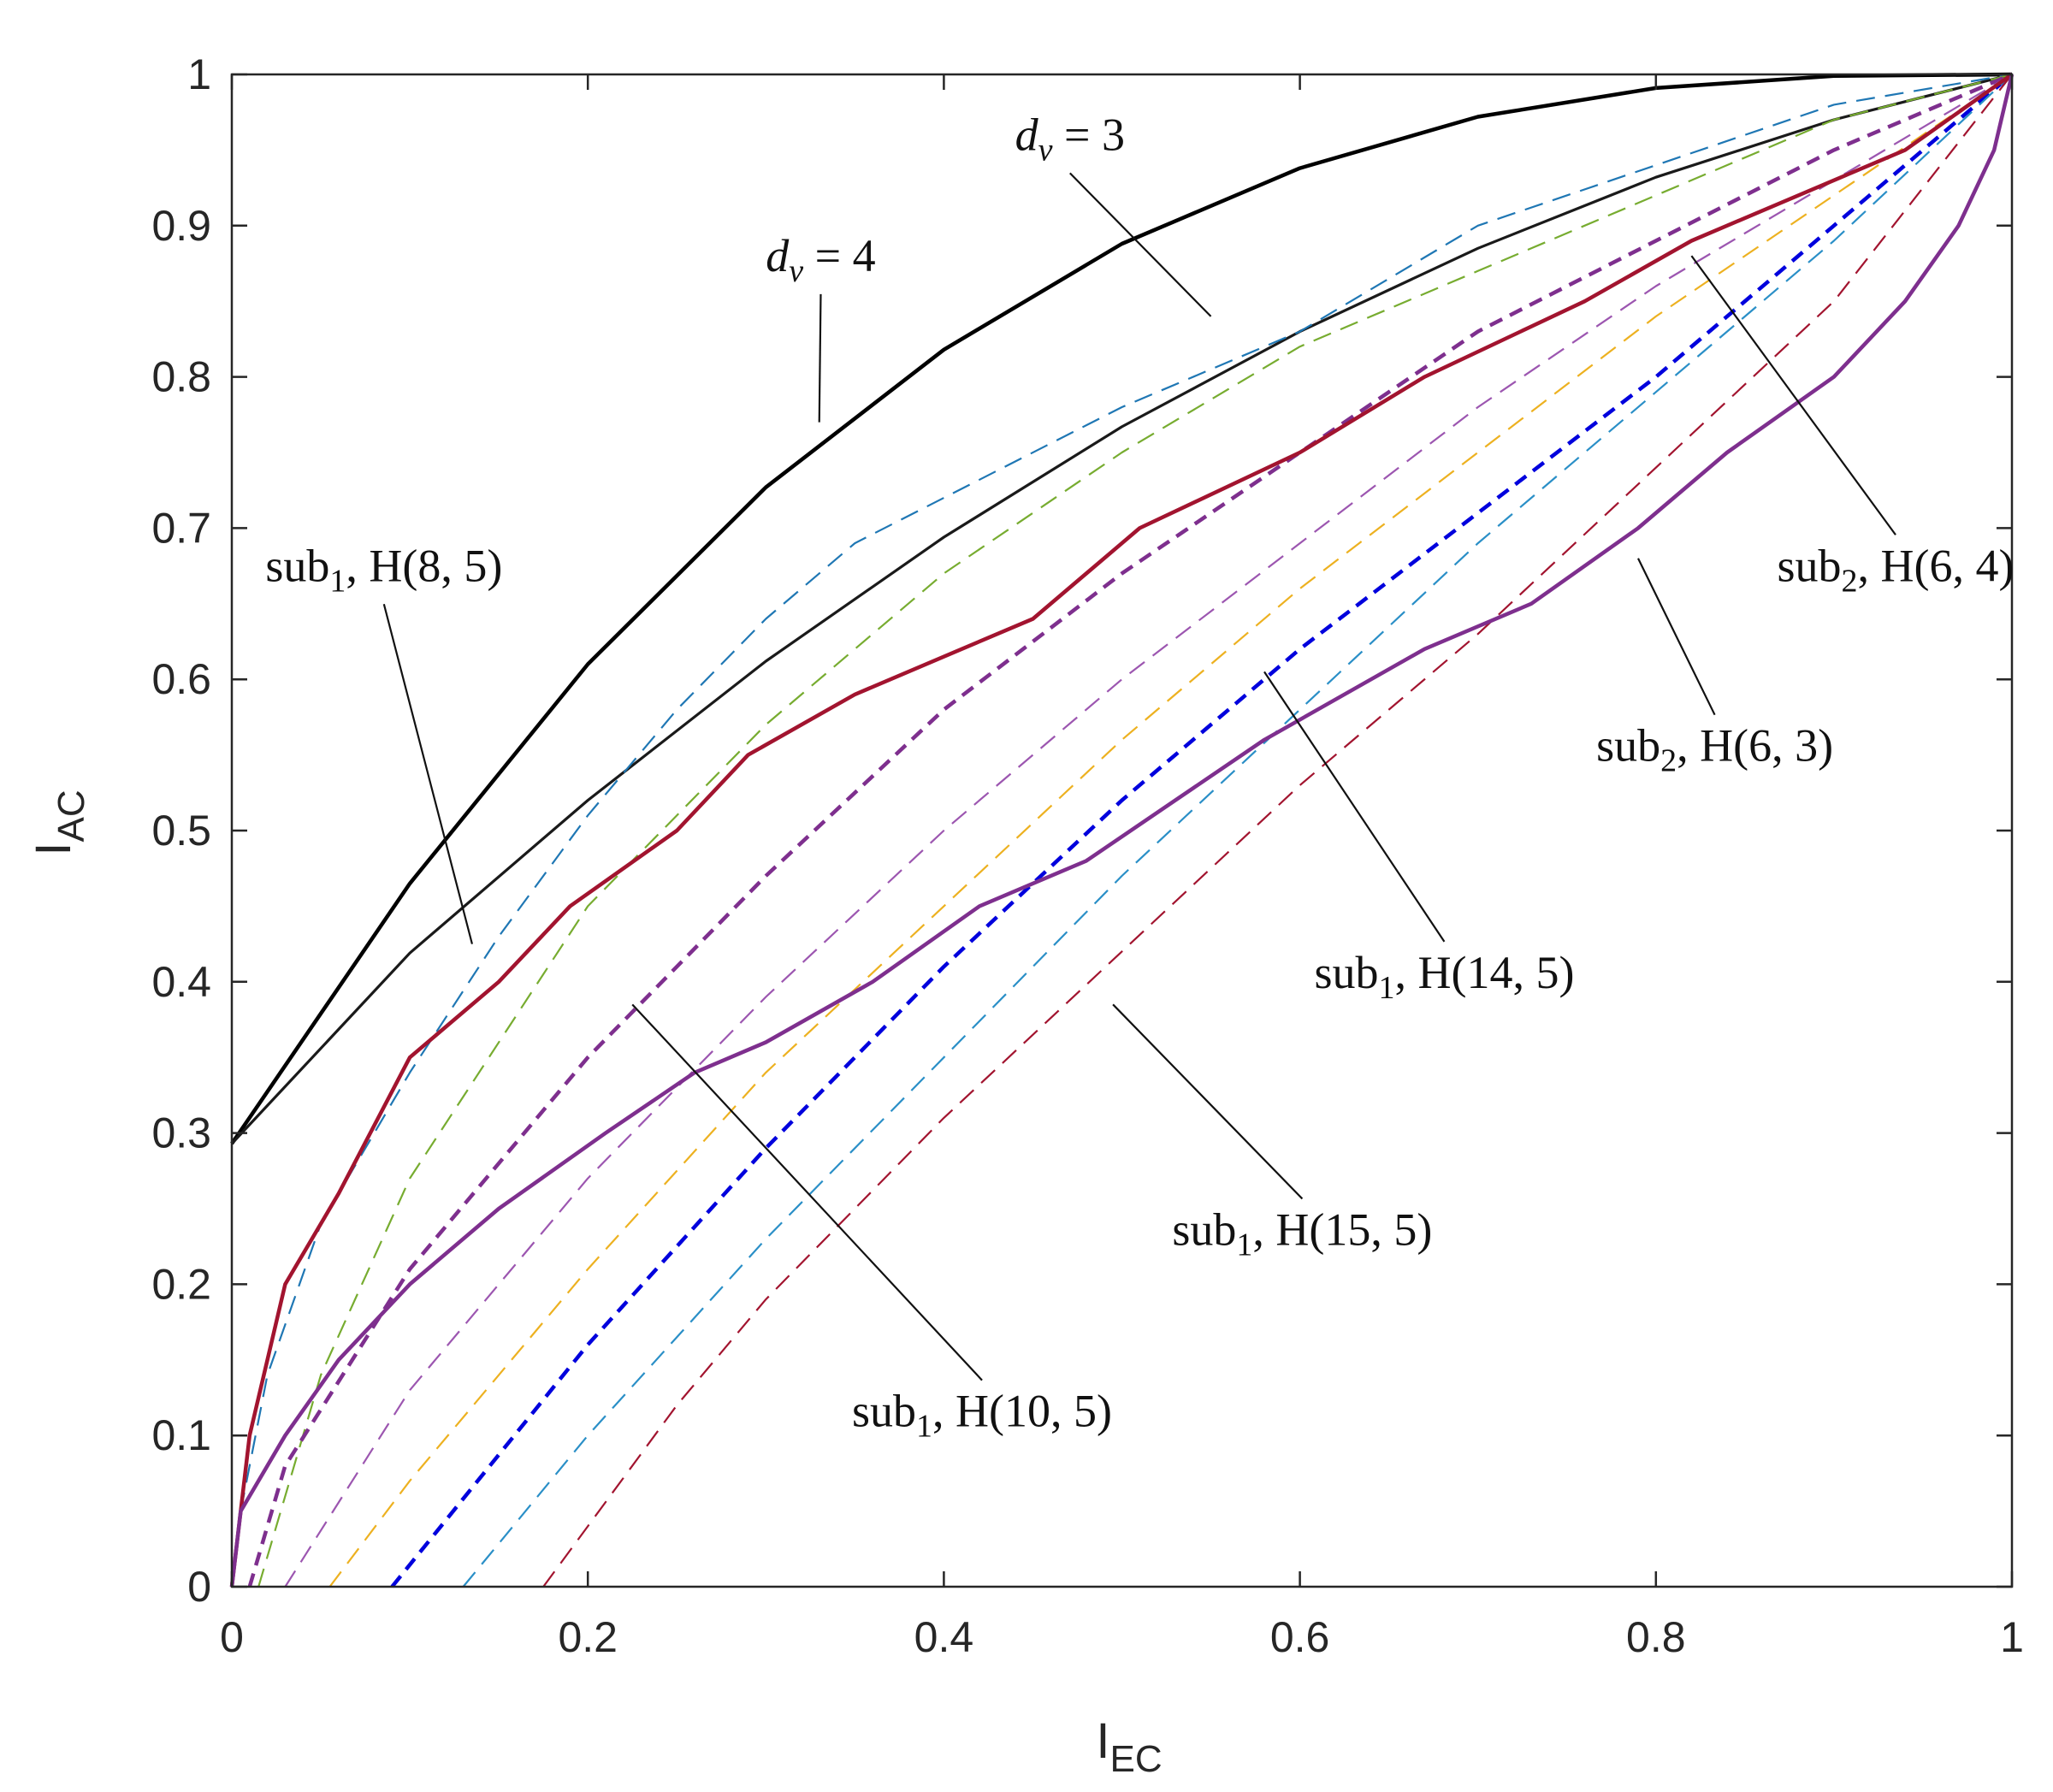  What do you see at coordinates (1136, 1759) in the screenshot?
I see `x-axis-label-sub: EC` at bounding box center [1136, 1759].